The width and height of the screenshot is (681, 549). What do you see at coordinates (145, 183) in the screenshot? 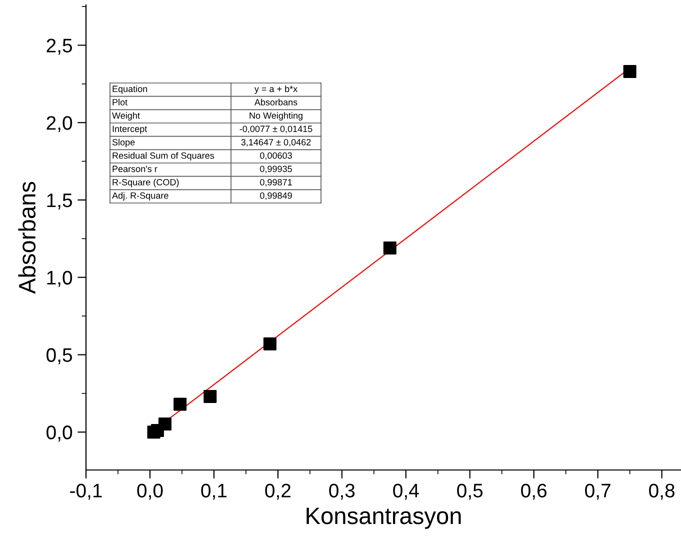
I see `annotation: R-Square (COD)` at bounding box center [145, 183].